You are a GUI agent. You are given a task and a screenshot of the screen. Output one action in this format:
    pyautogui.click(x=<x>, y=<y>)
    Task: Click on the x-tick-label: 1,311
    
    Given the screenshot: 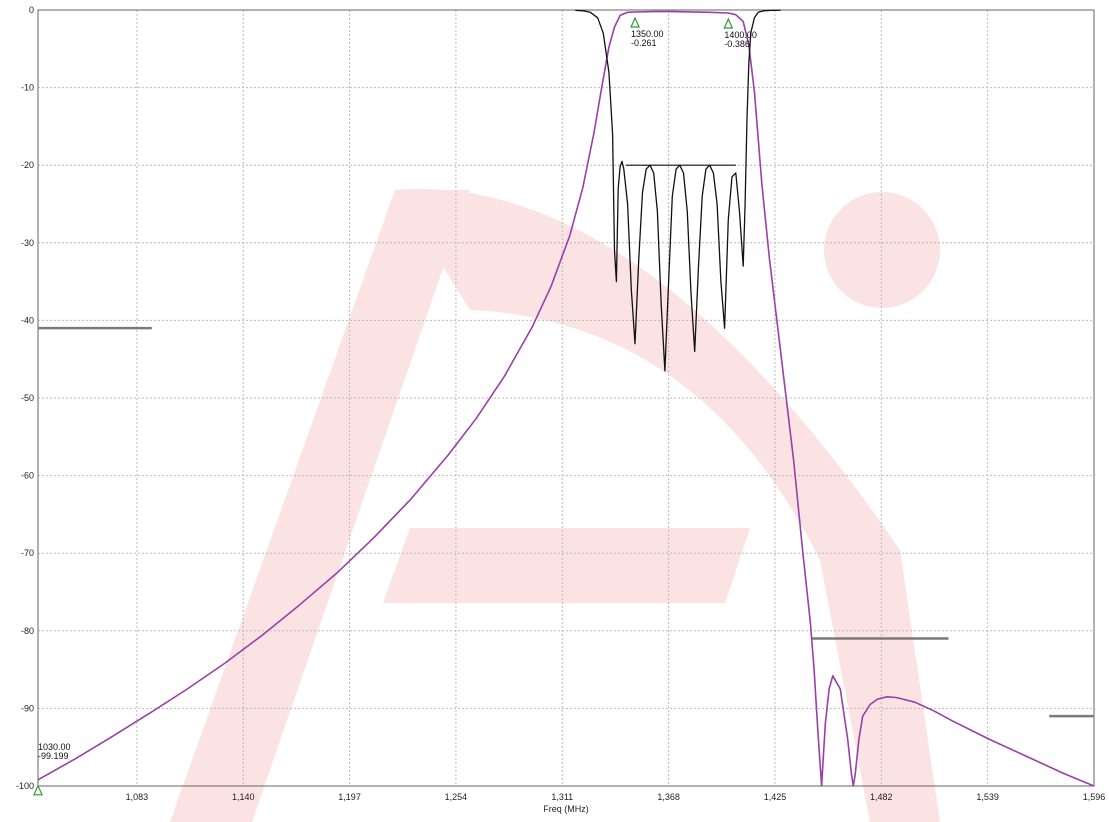 What is the action you would take?
    pyautogui.click(x=562, y=797)
    